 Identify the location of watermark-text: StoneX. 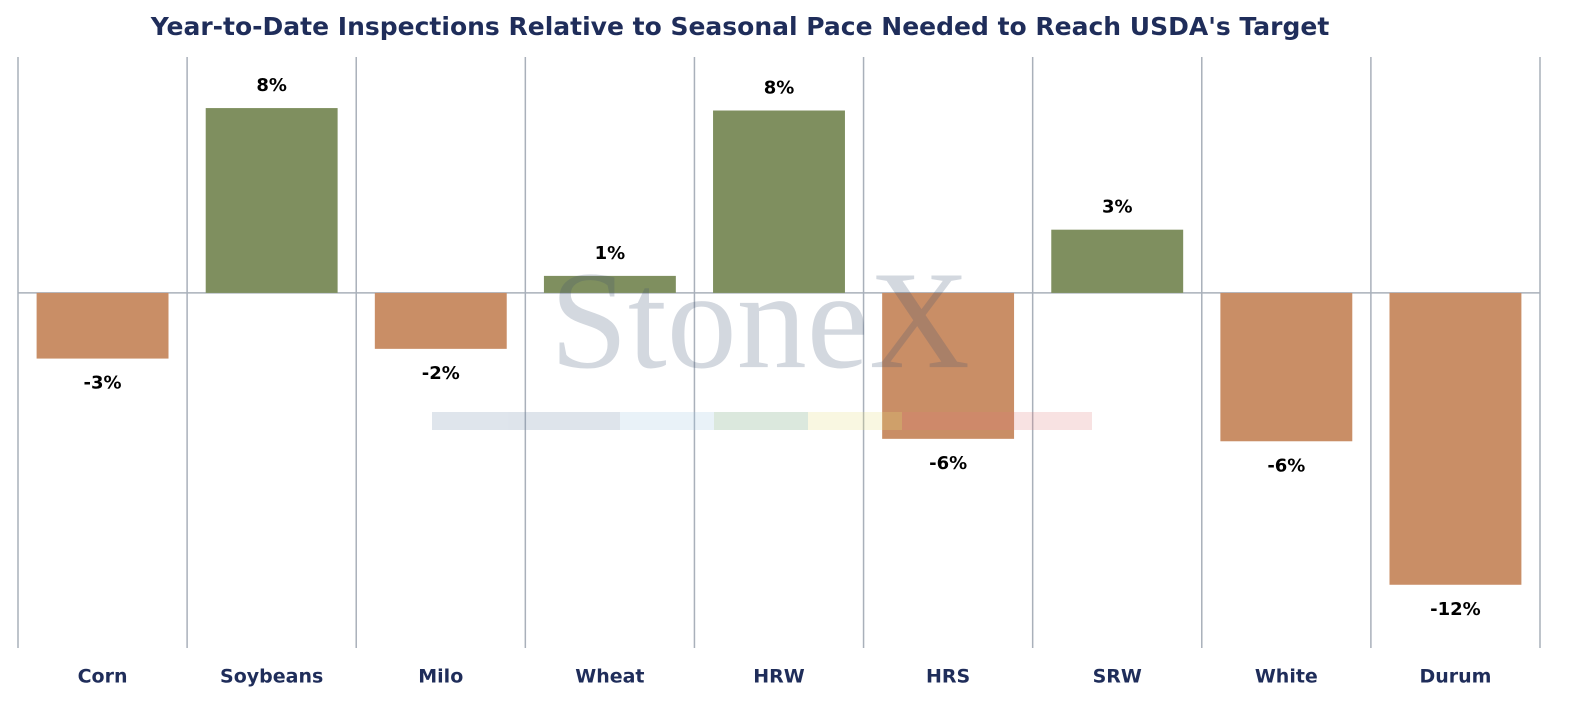
(760, 320).